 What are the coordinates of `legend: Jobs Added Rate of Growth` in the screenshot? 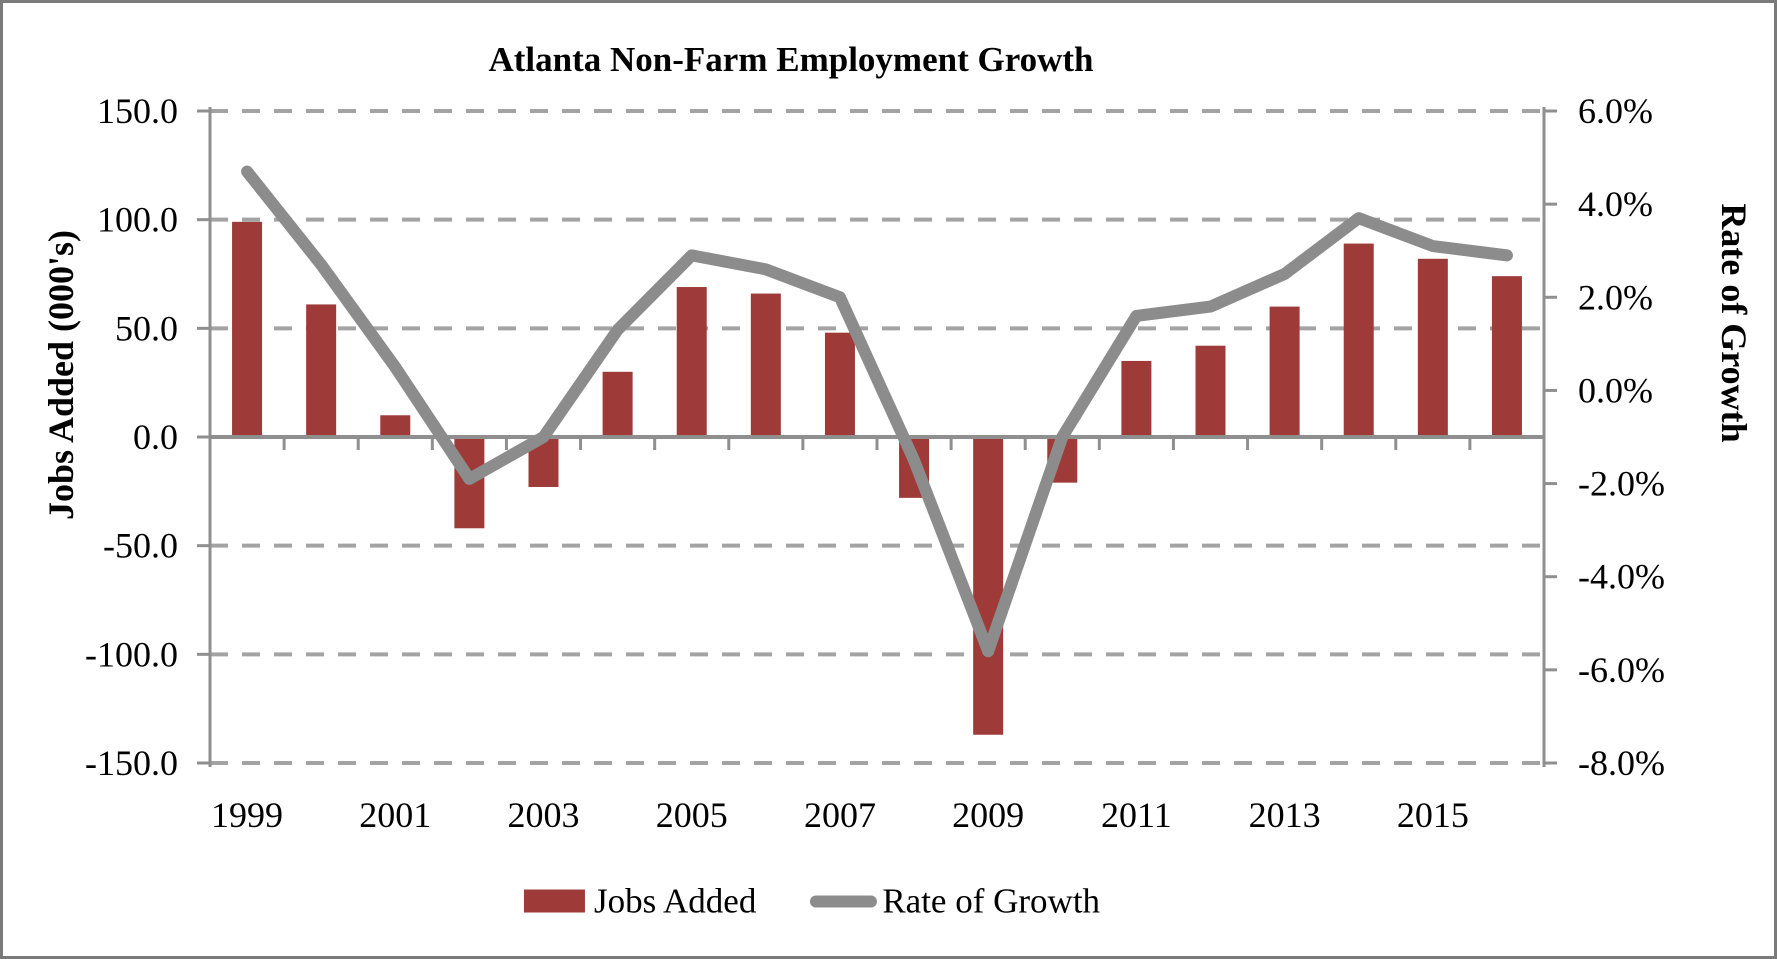 It's located at (812, 901).